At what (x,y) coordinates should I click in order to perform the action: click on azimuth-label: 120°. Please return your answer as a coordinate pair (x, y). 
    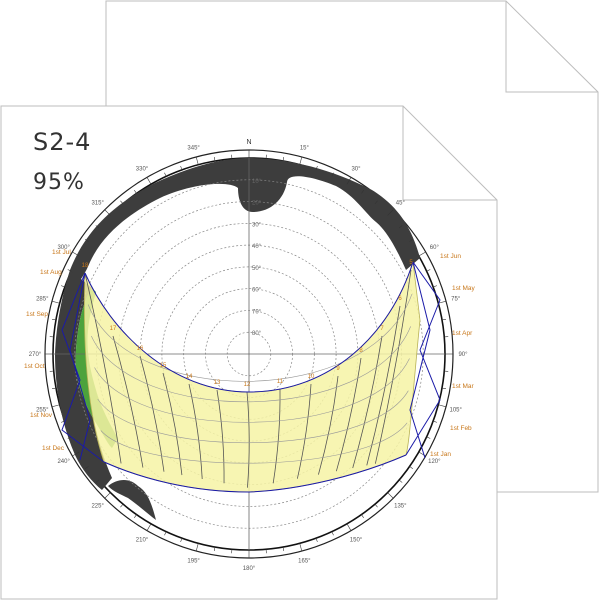
    Looking at the image, I should click on (434, 462).